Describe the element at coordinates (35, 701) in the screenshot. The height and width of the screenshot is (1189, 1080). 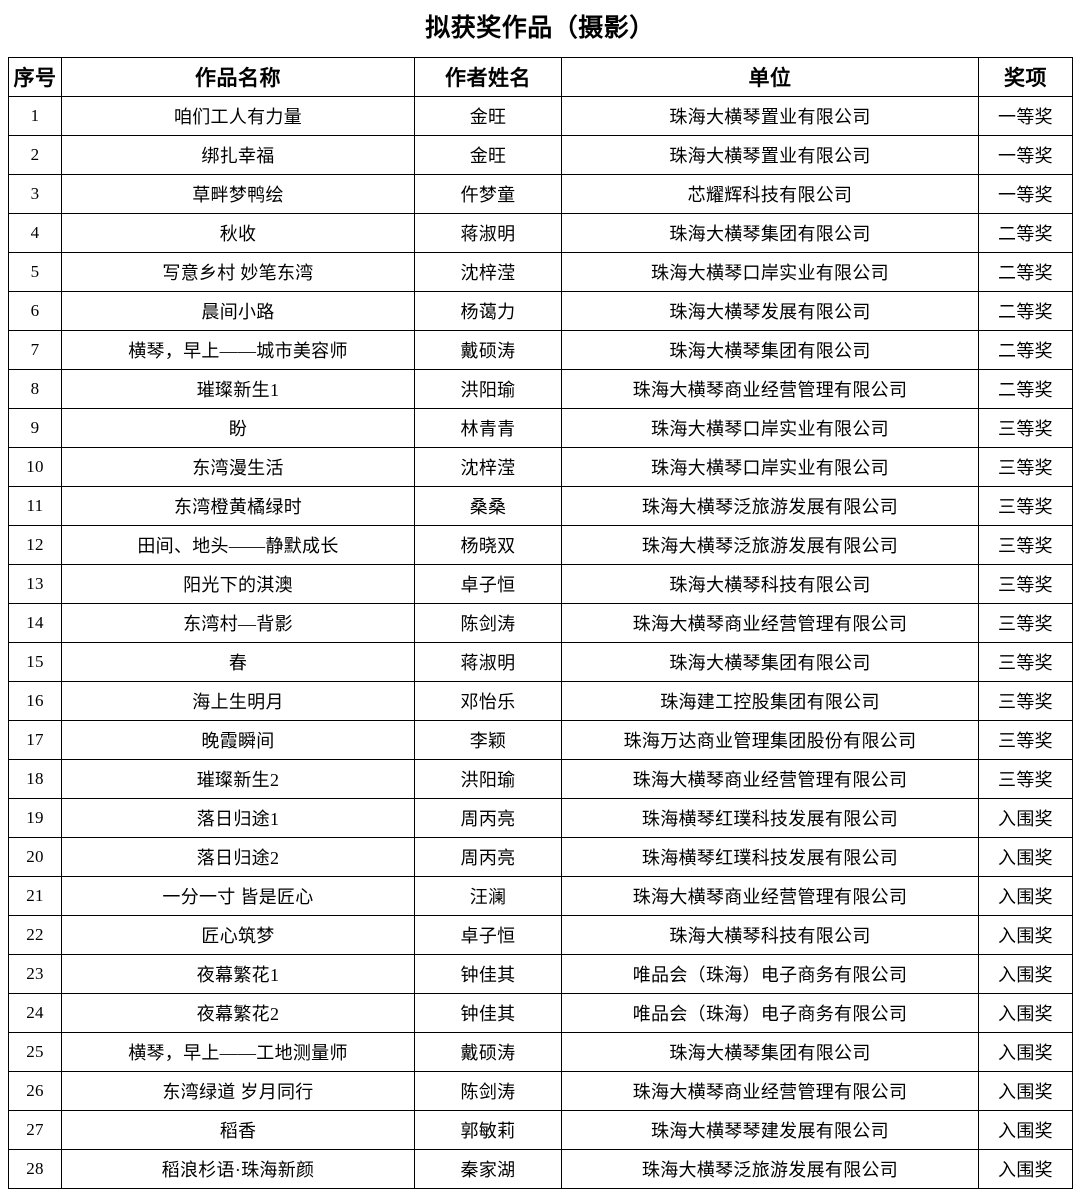
I see `cell-index: 16` at that location.